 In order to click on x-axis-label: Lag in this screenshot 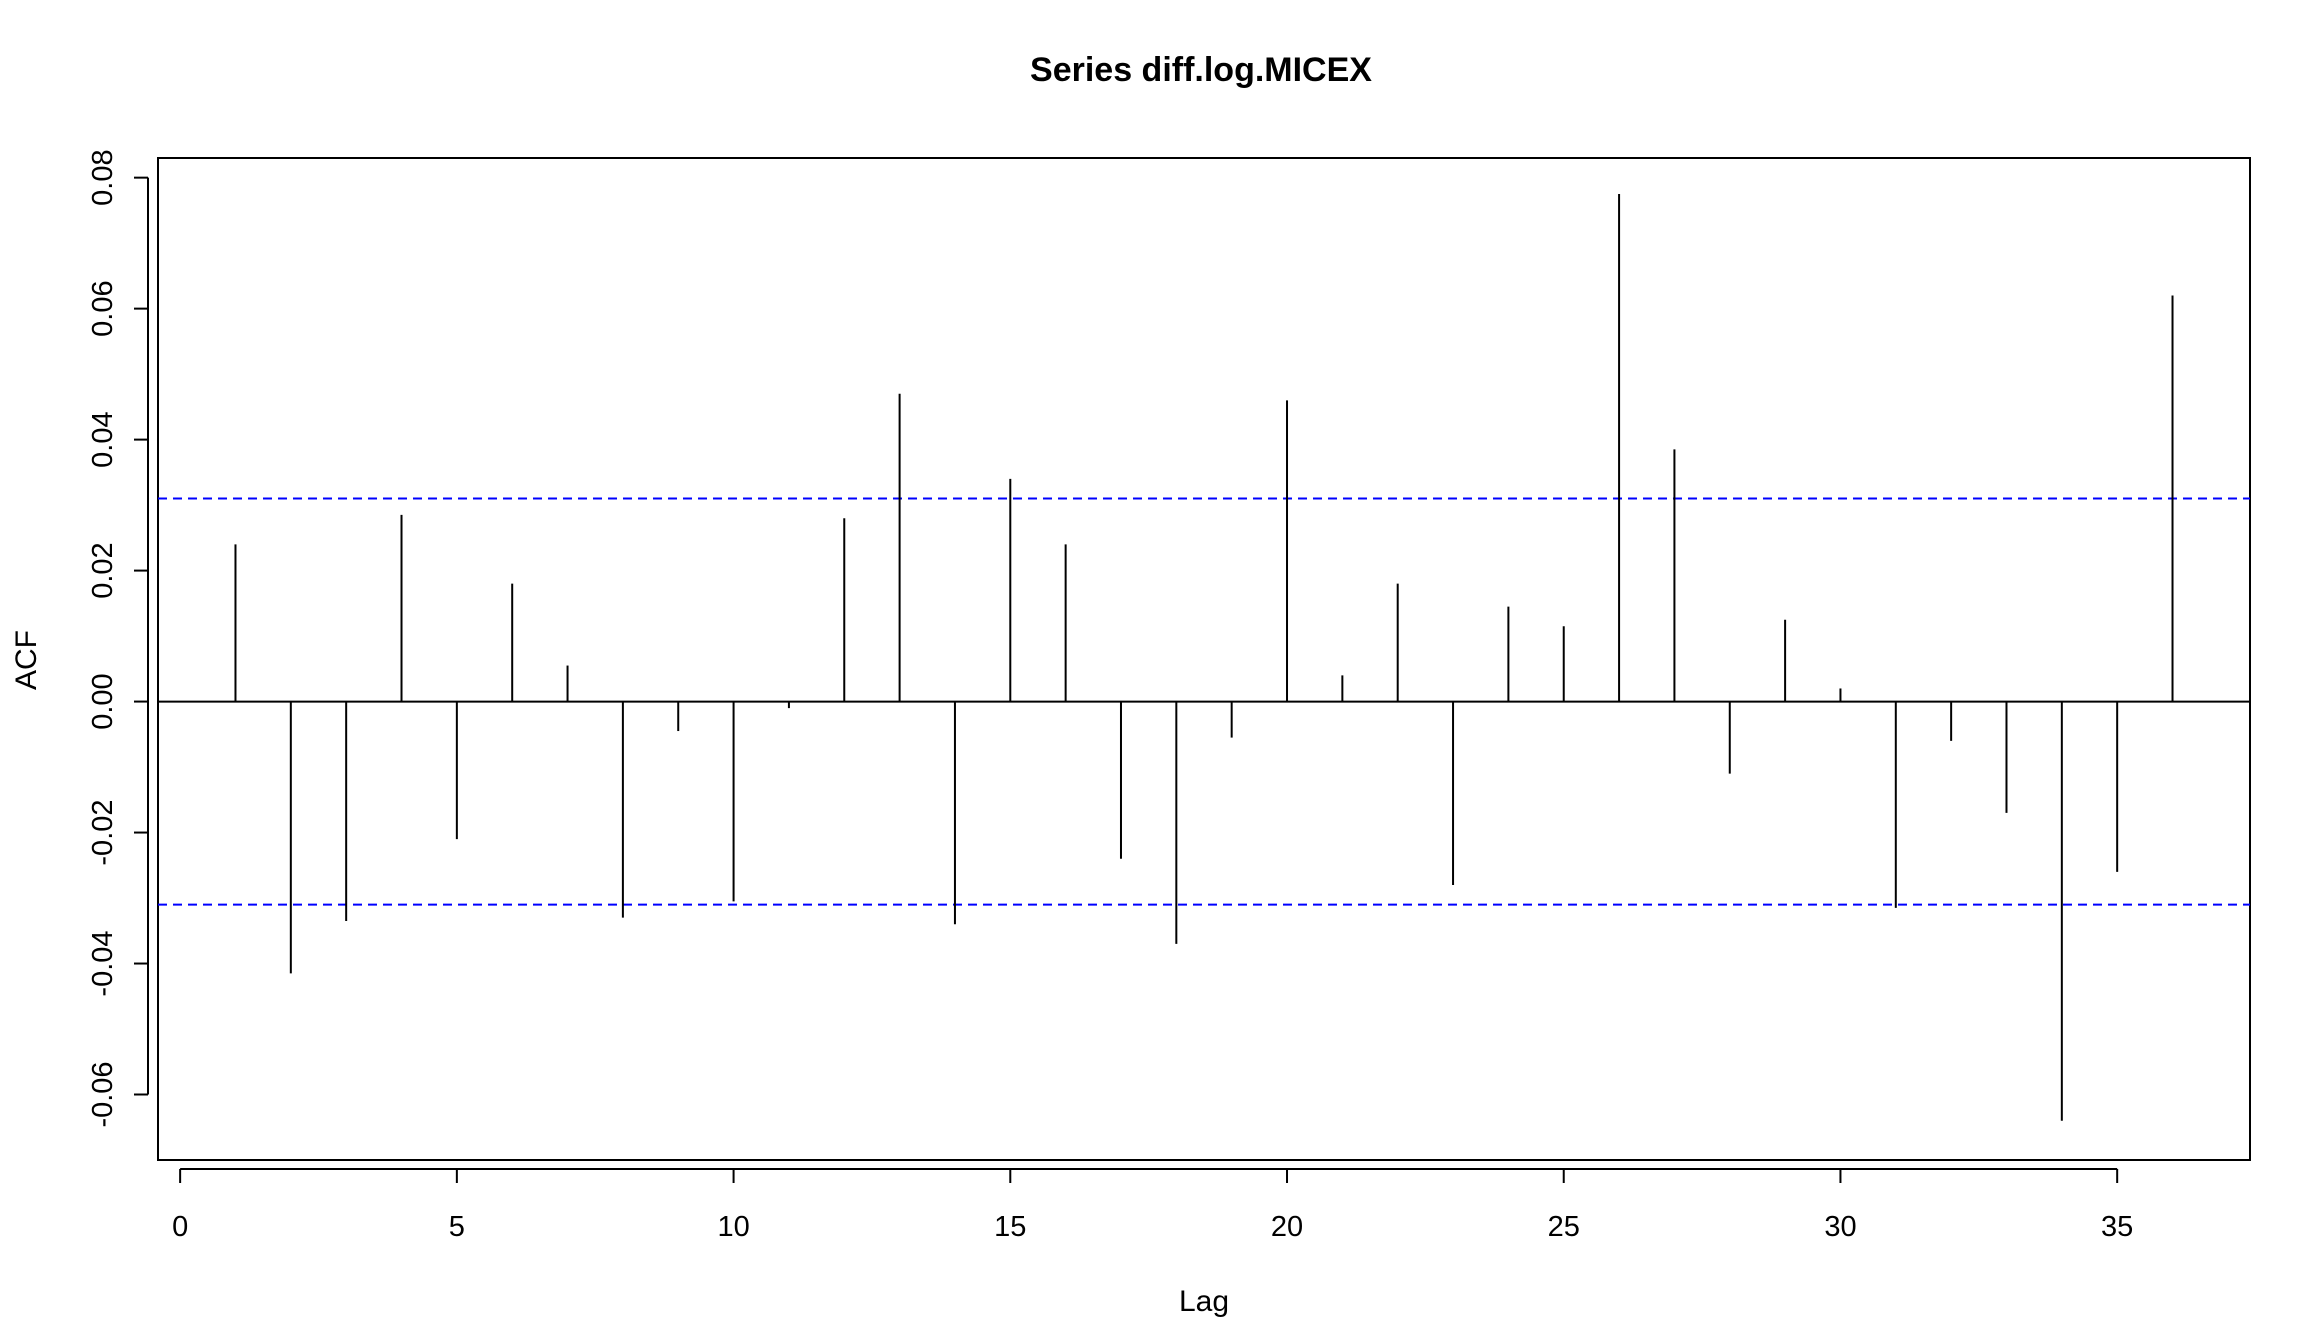, I will do `click(1204, 1301)`.